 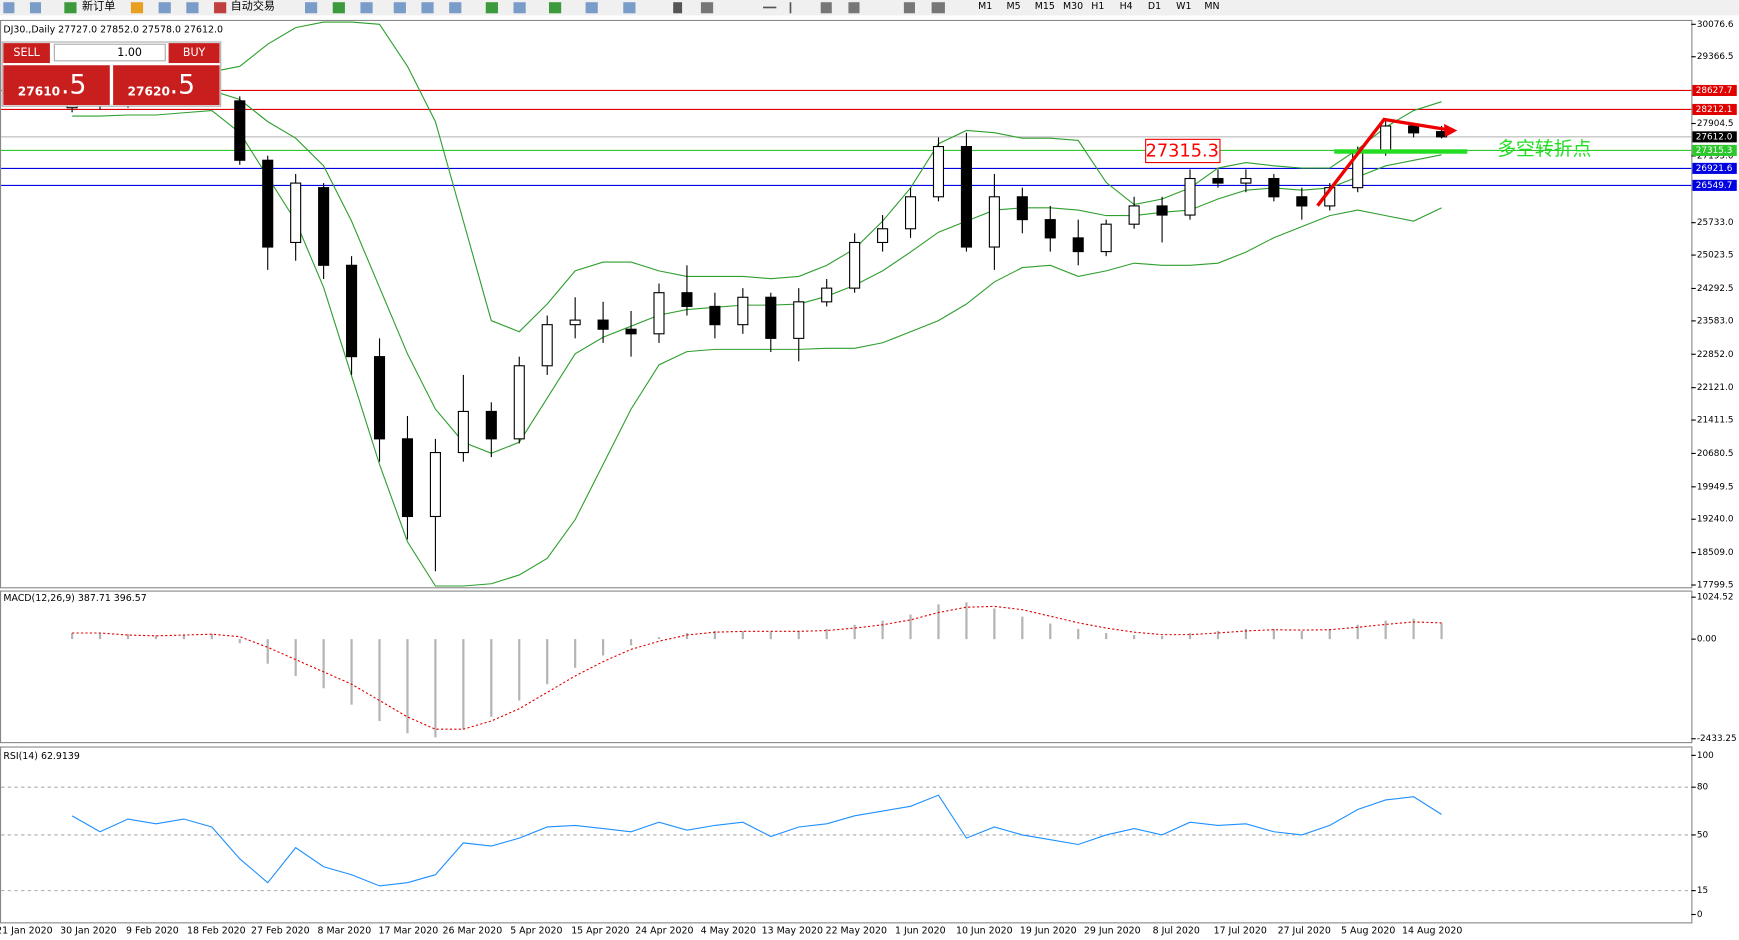 I want to click on ask-box, so click(x=166, y=85).